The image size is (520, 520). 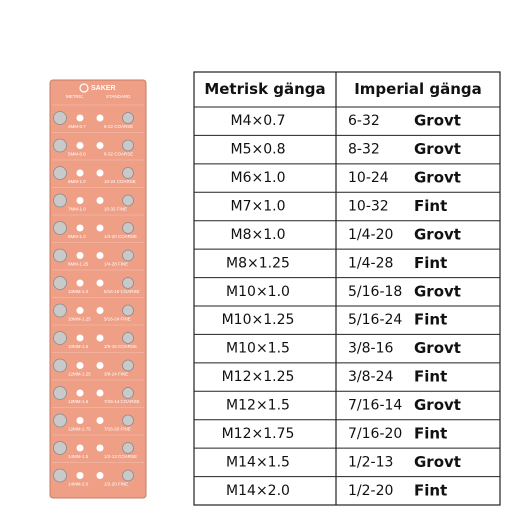 I want to click on metric-cell: M4×0.7, so click(x=258, y=121).